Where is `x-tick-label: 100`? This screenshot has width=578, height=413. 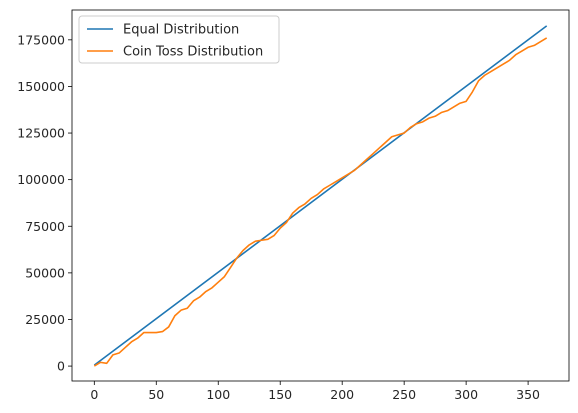 x-tick-label: 100 is located at coordinates (218, 394).